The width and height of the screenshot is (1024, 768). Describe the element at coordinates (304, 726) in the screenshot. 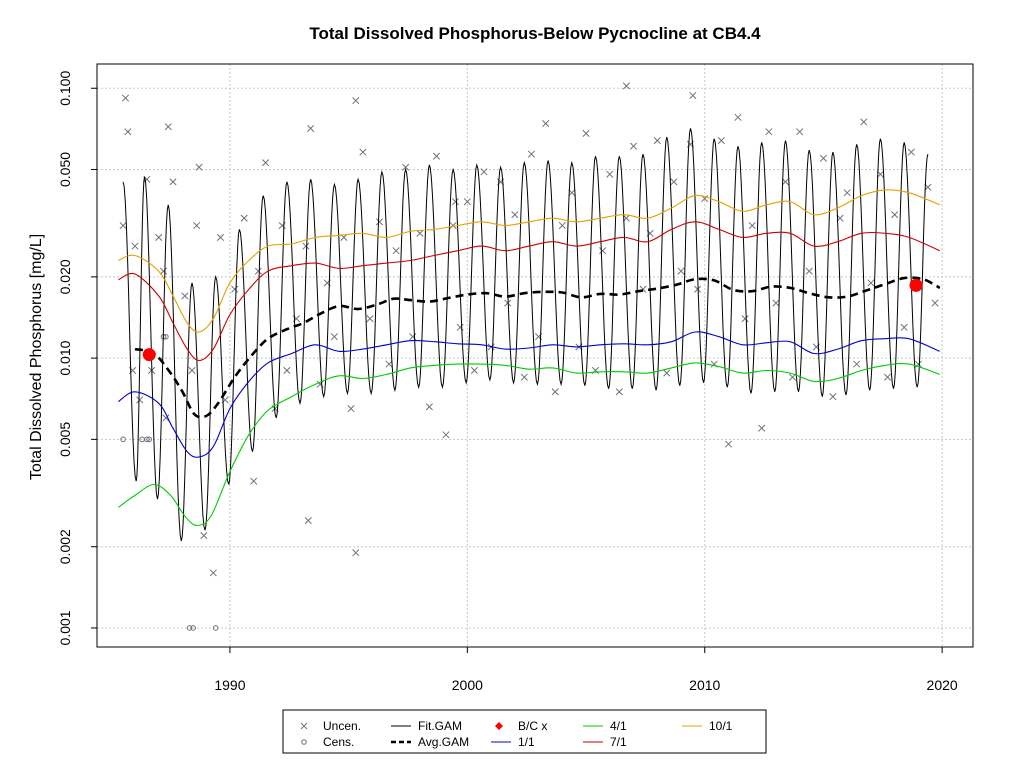

I see `legend-swatch` at that location.